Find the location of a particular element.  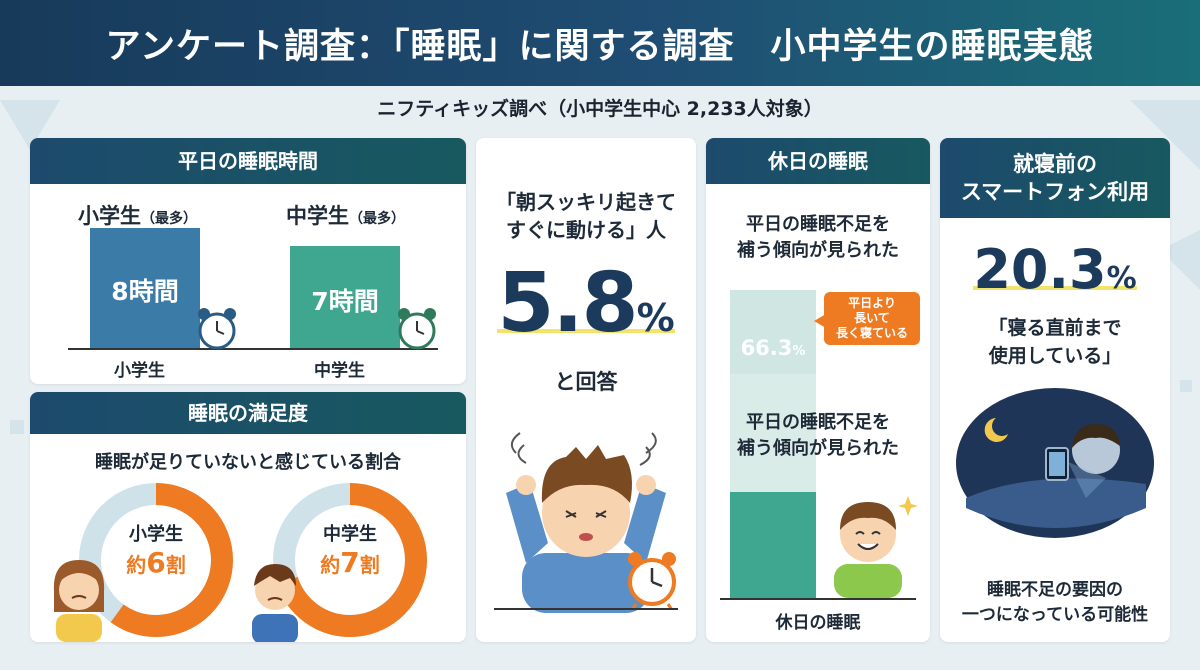

middle-head: 中学生（最多） is located at coordinates (345, 216).